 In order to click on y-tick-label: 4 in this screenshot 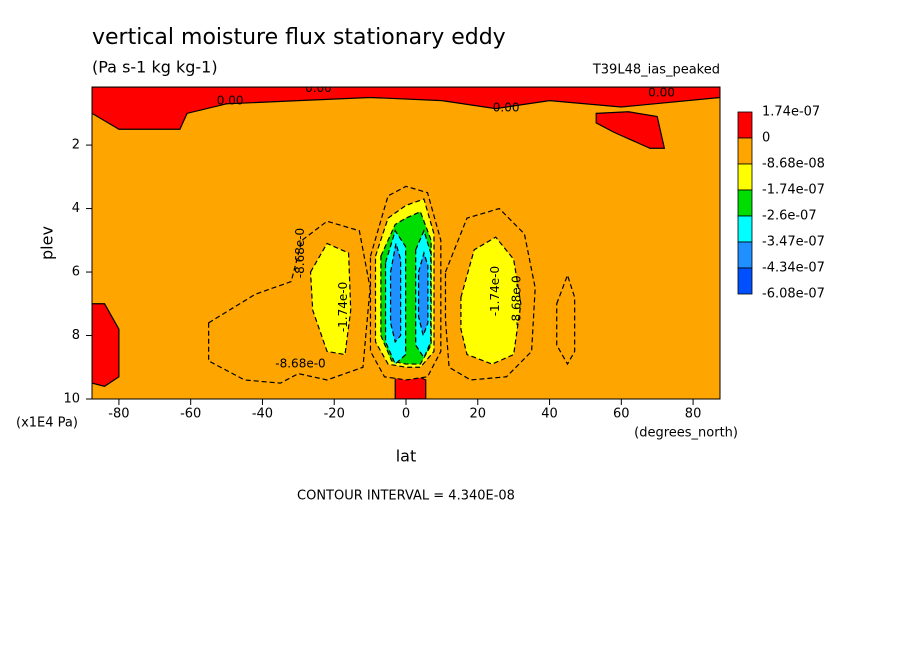, I will do `click(76, 208)`.